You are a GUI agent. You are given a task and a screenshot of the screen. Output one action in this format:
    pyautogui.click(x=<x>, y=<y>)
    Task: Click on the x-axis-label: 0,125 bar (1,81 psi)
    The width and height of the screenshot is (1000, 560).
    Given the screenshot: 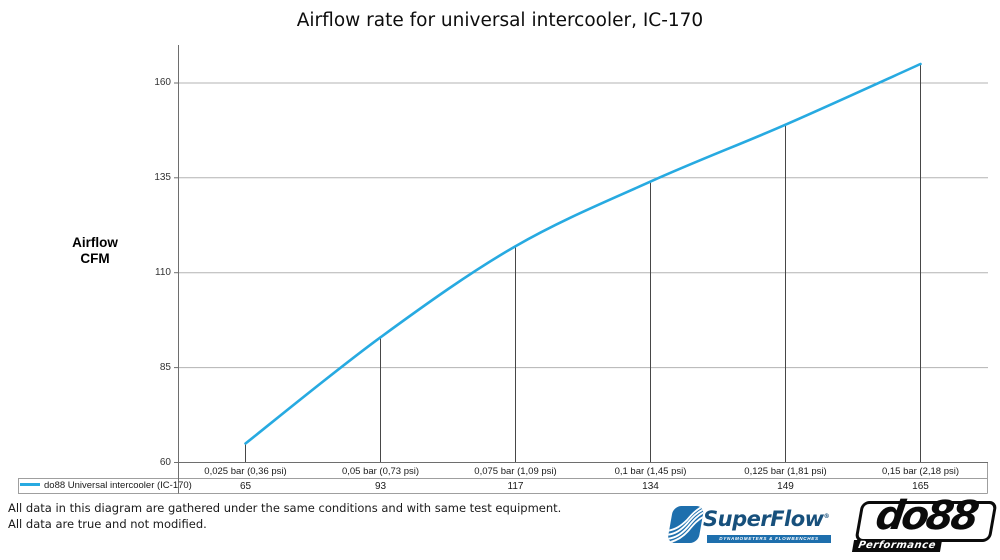 What is the action you would take?
    pyautogui.click(x=785, y=471)
    